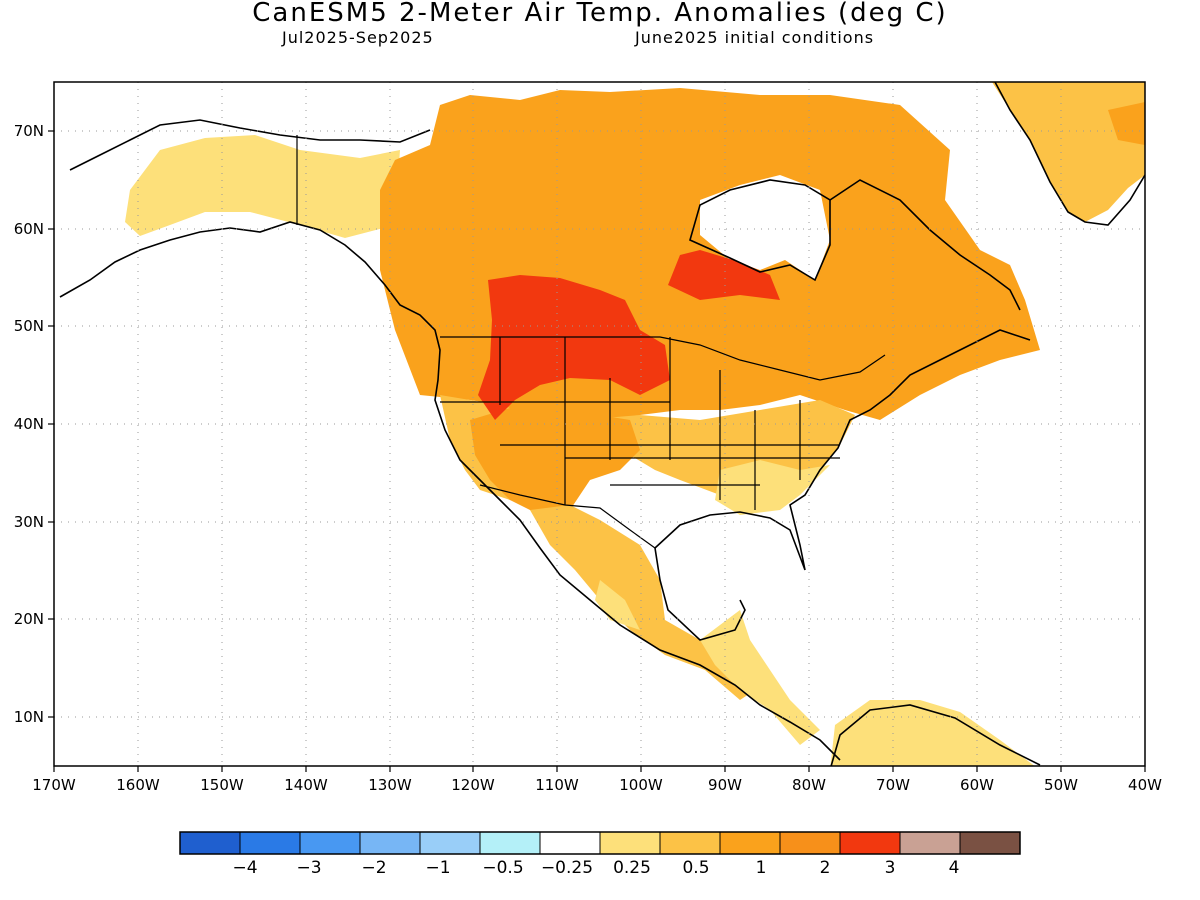 This screenshot has height=900, width=1200. What do you see at coordinates (893, 785) in the screenshot?
I see `lon-label: 70W` at bounding box center [893, 785].